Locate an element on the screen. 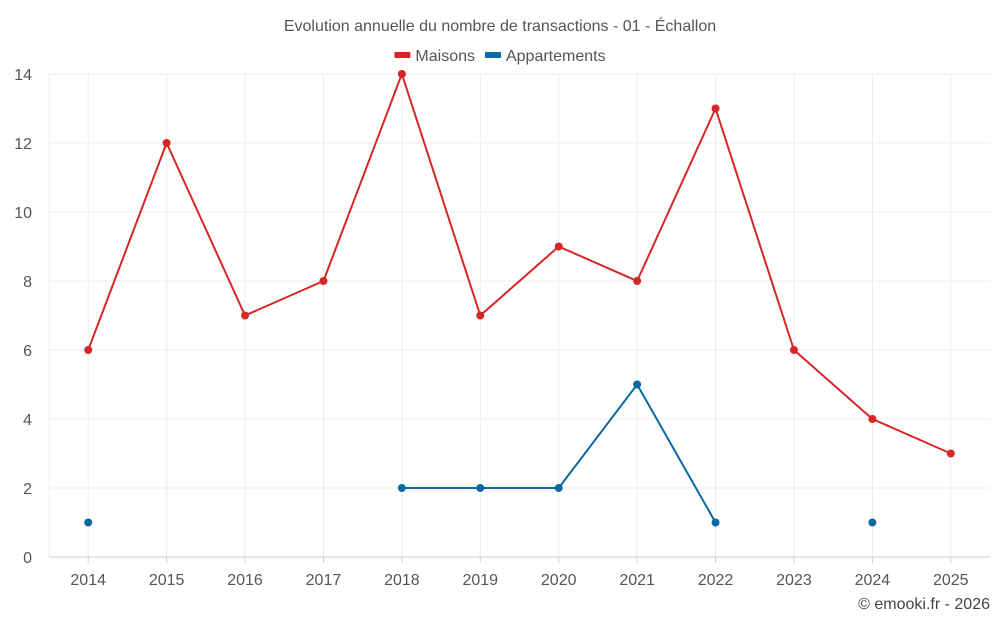  legend-label-maisons: Maisons is located at coordinates (445, 56).